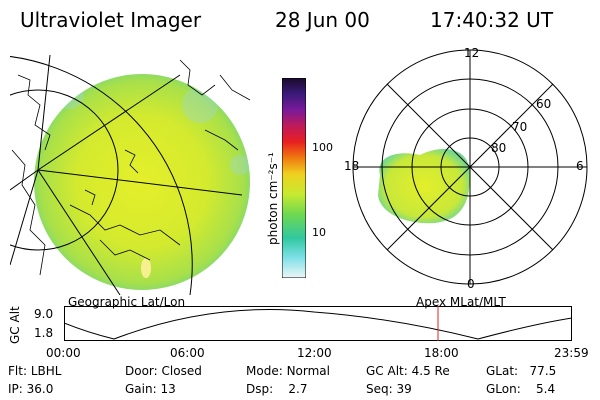 This screenshot has height=400, width=600. I want to click on ip-field: IP: 36.0, so click(31, 389).